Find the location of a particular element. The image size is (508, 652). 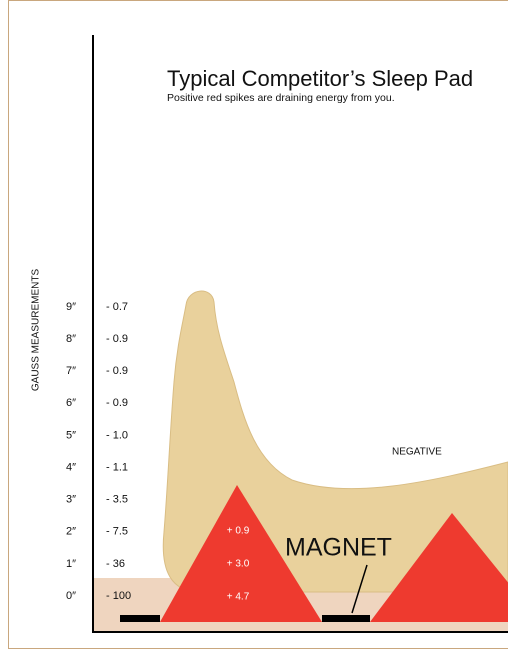

spike-label: + 0.9 is located at coordinates (238, 531).